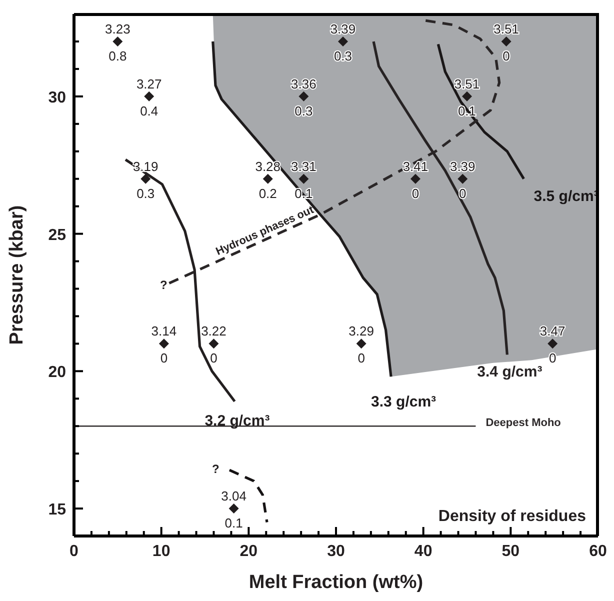  I want to click on series-label: 3.2 g/cm³, so click(237, 421).